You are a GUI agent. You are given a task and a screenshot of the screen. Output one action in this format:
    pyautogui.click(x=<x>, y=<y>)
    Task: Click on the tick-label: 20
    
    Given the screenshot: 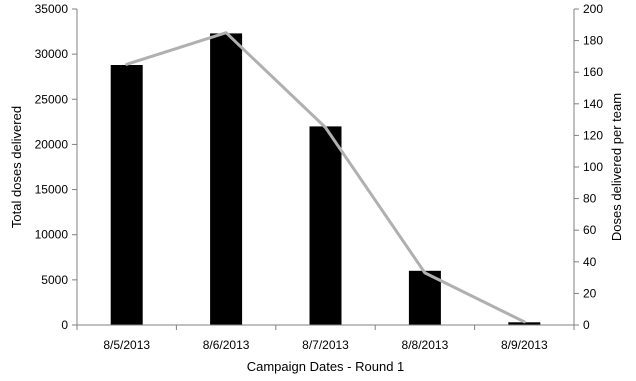 What is the action you would take?
    pyautogui.click(x=590, y=293)
    